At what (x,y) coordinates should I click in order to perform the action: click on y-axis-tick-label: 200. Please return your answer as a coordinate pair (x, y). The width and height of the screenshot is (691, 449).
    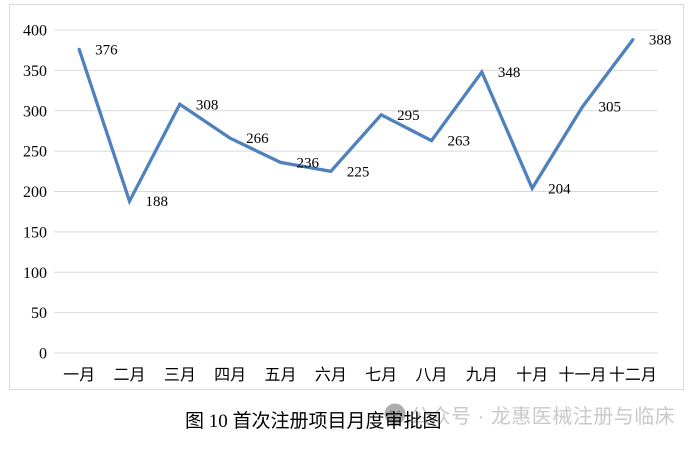
    Looking at the image, I should click on (35, 192).